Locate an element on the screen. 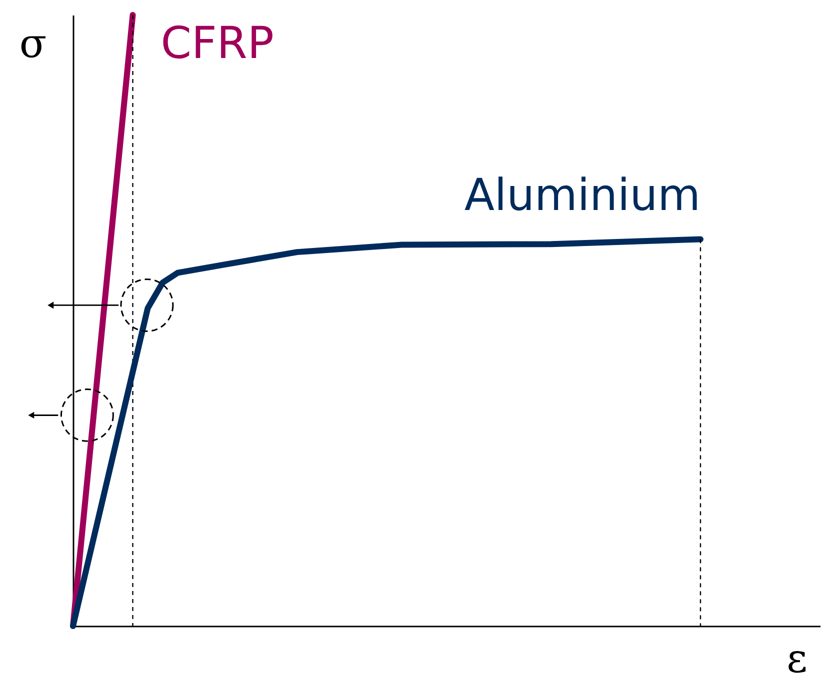  series-label: CFRP is located at coordinates (217, 43).